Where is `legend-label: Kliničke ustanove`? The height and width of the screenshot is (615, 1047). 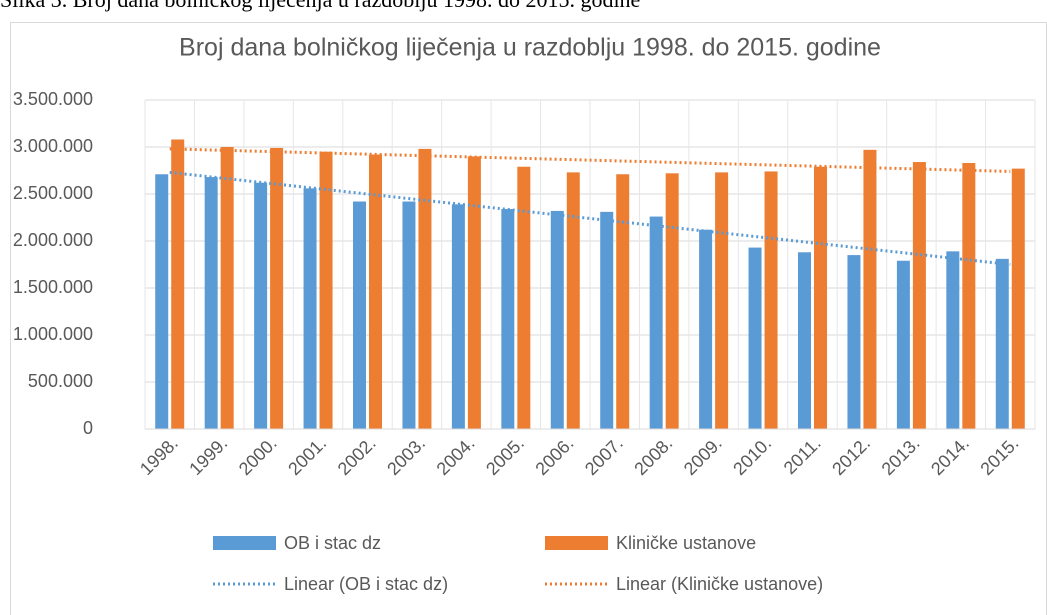 legend-label: Kliničke ustanove is located at coordinates (686, 543).